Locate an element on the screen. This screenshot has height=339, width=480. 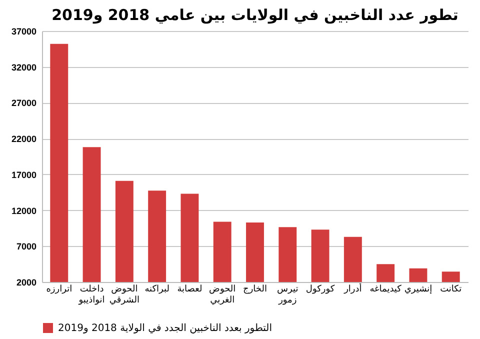
y-tick-label: 2000 is located at coordinates (26, 283).